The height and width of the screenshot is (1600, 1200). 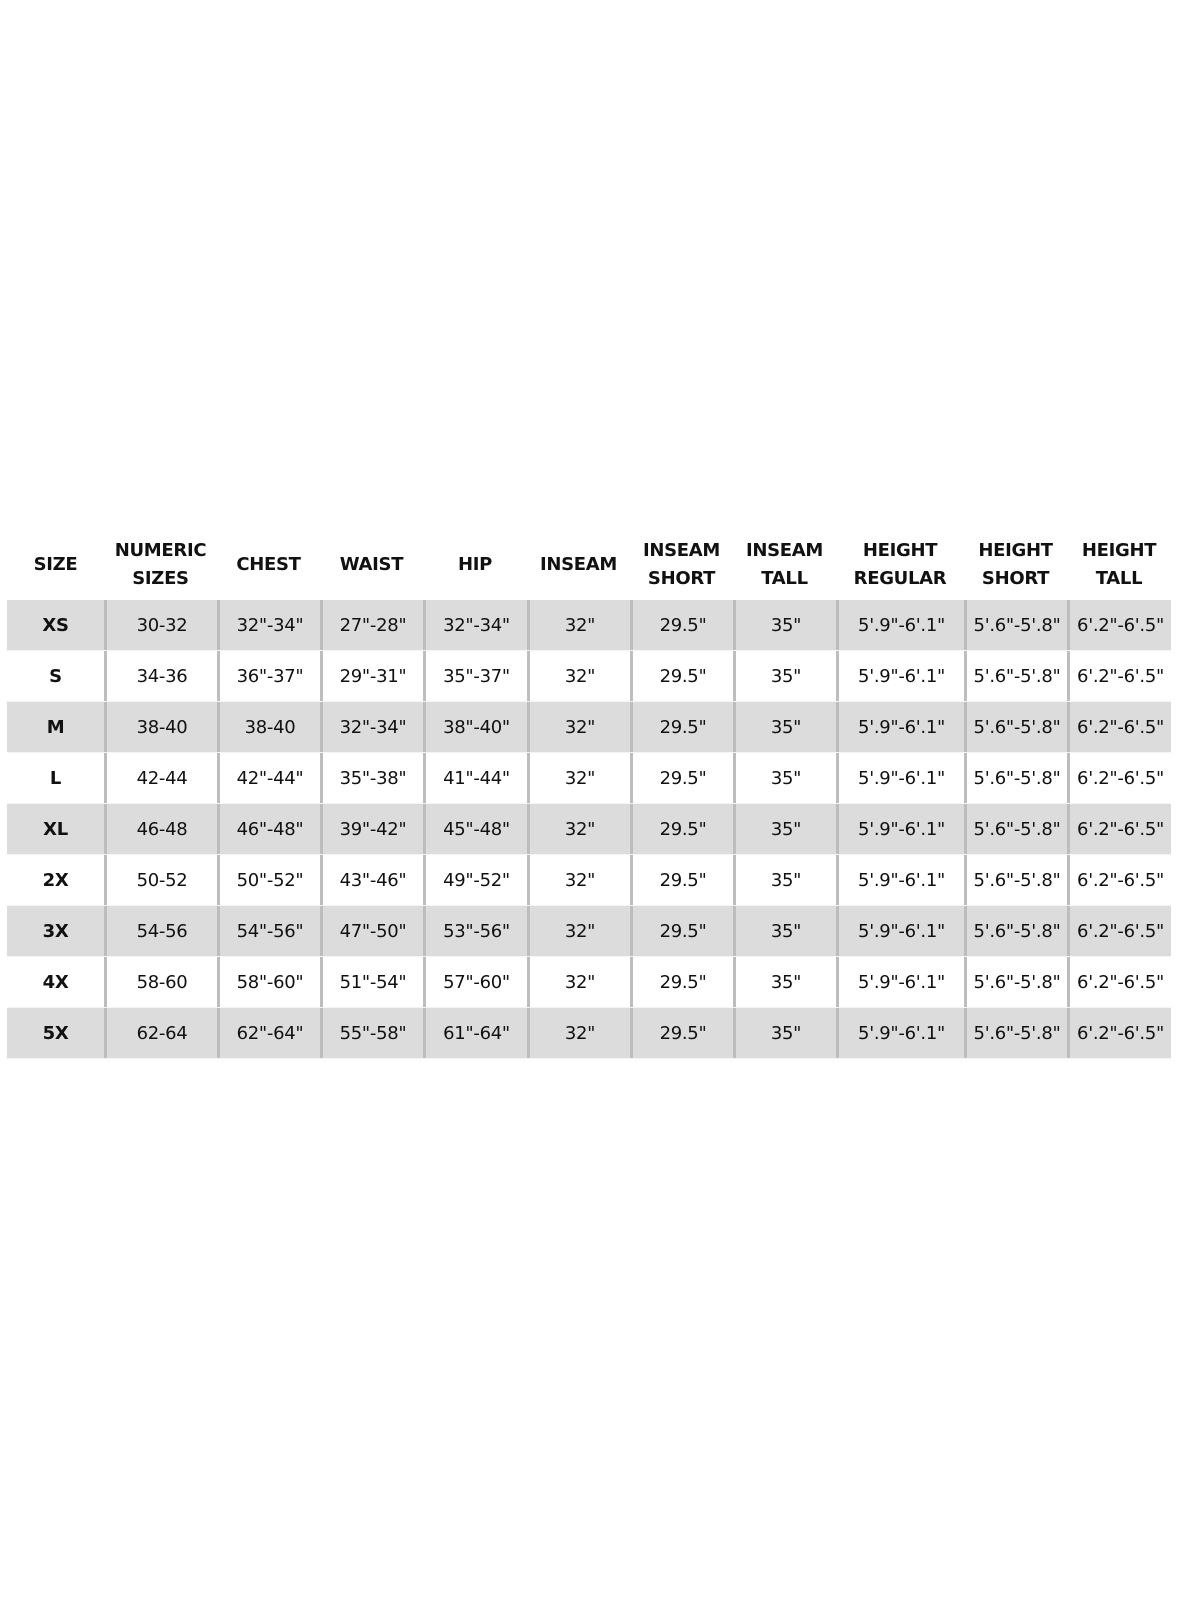 What do you see at coordinates (1015, 564) in the screenshot?
I see `column-header: HEIGHT SHORT` at bounding box center [1015, 564].